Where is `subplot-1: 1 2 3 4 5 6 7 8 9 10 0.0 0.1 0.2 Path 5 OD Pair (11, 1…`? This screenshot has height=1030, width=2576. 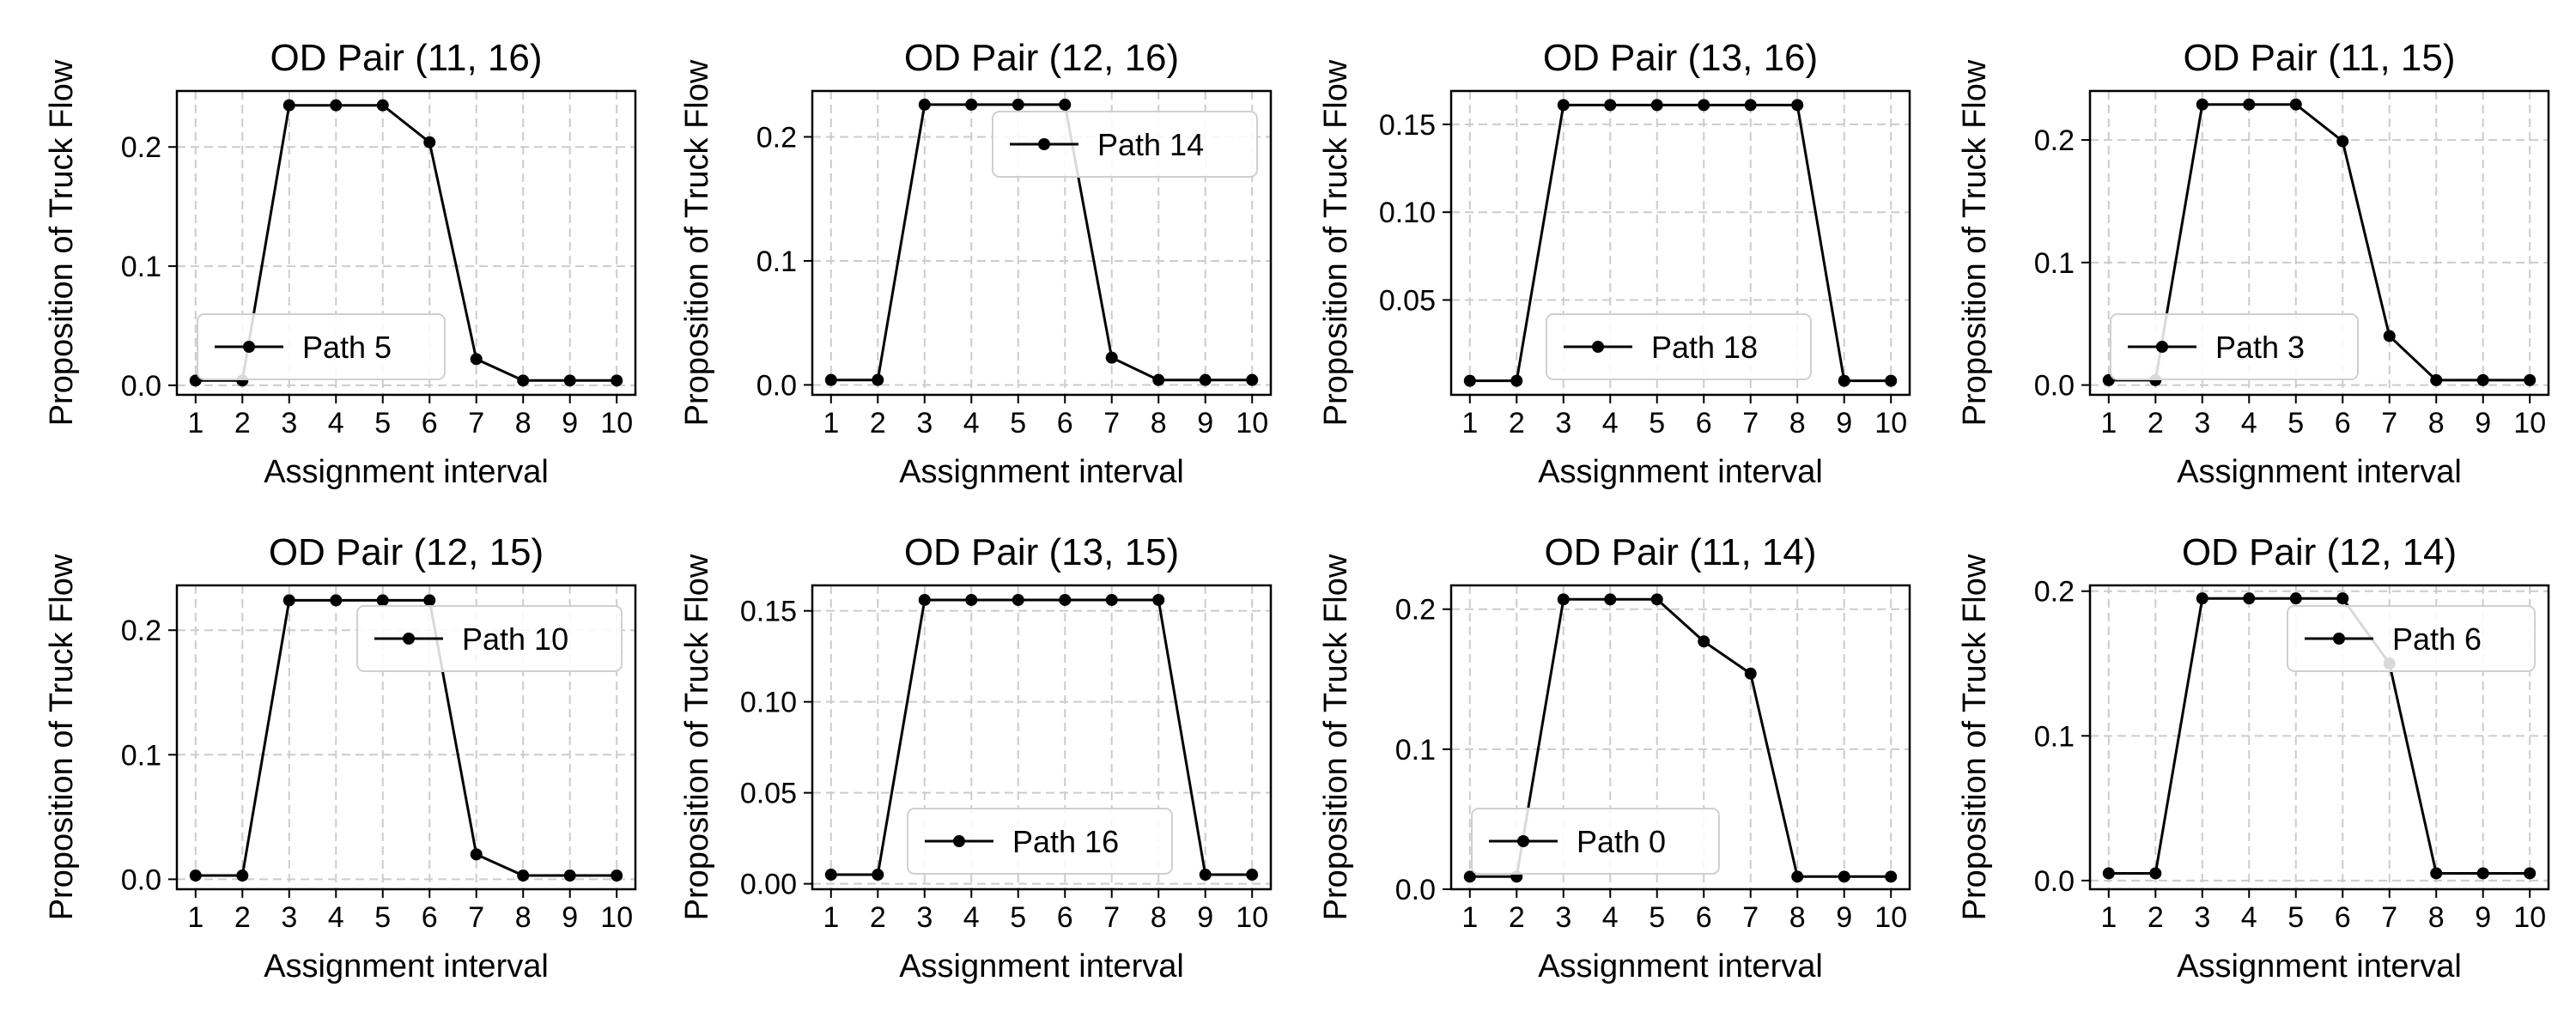
subplot-1: 1 2 3 4 5 6 7 8 9 10 0.0 0.1 0.2 Path 5 OD Pair (11, 1… is located at coordinates (340, 263).